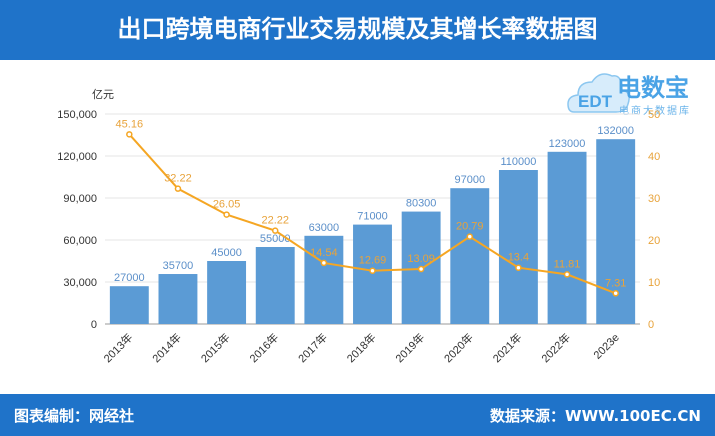  I want to click on y-left-tick-label: 0, so click(94, 325).